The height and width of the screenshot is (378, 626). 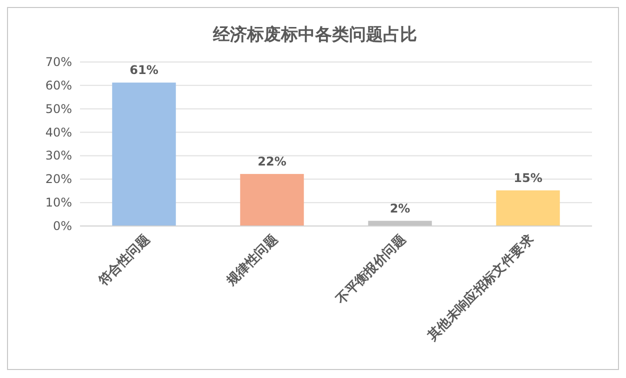 What do you see at coordinates (58, 85) in the screenshot?
I see `y-tick-label: 60%` at bounding box center [58, 85].